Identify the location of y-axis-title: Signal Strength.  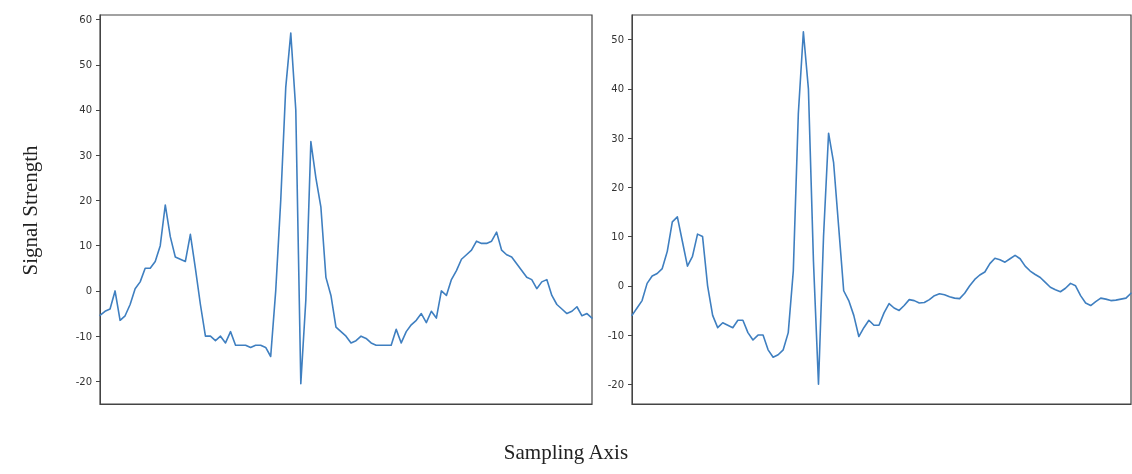
(30, 210).